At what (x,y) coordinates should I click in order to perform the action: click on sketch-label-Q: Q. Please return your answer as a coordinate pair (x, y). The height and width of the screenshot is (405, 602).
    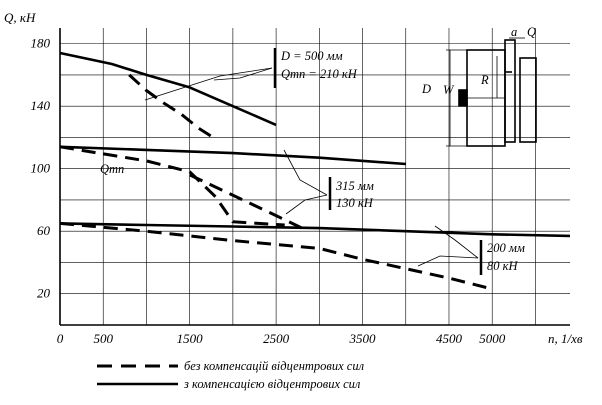
    Looking at the image, I should click on (531, 32).